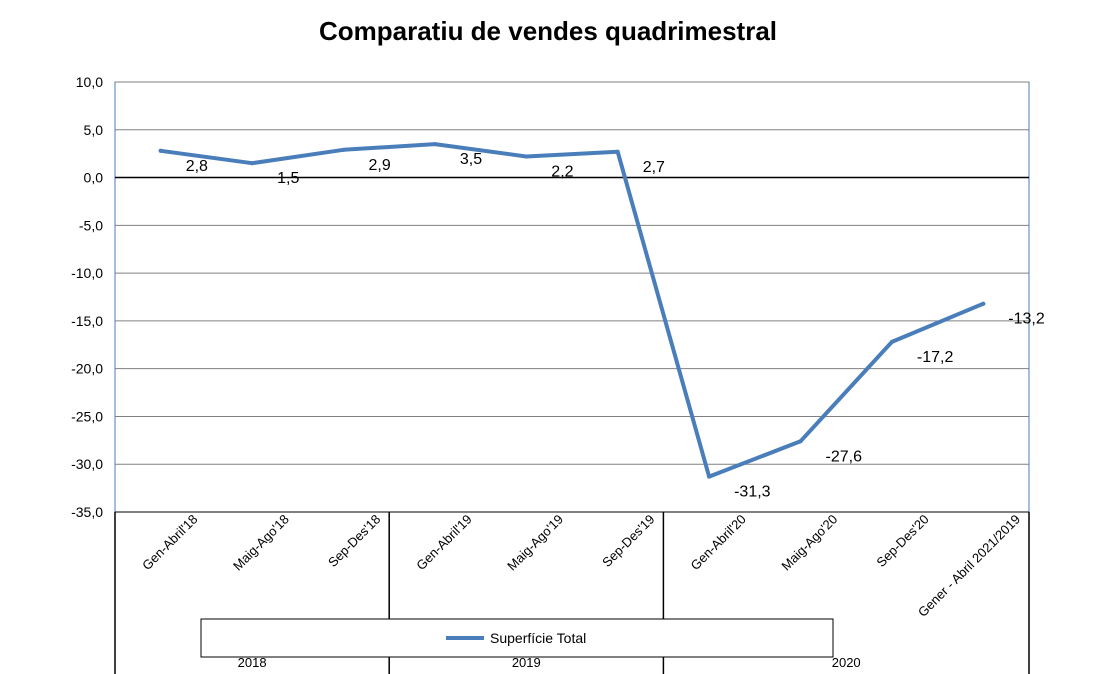 Image resolution: width=1097 pixels, height=674 pixels. I want to click on data-label: -31,3, so click(752, 492).